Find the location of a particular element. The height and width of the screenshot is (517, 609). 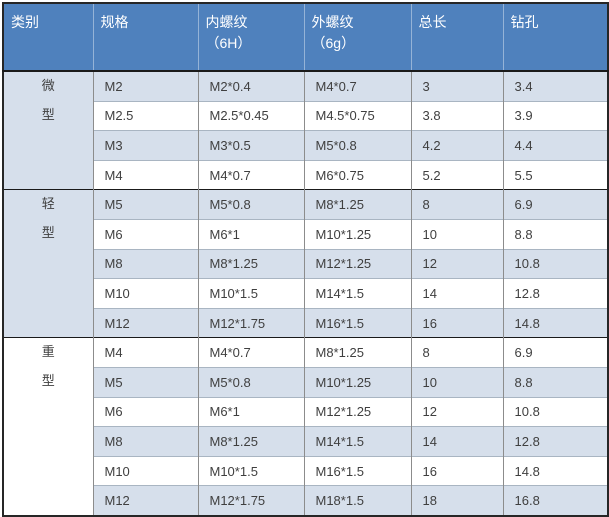

header-category-label: 类别 is located at coordinates (25, 22).